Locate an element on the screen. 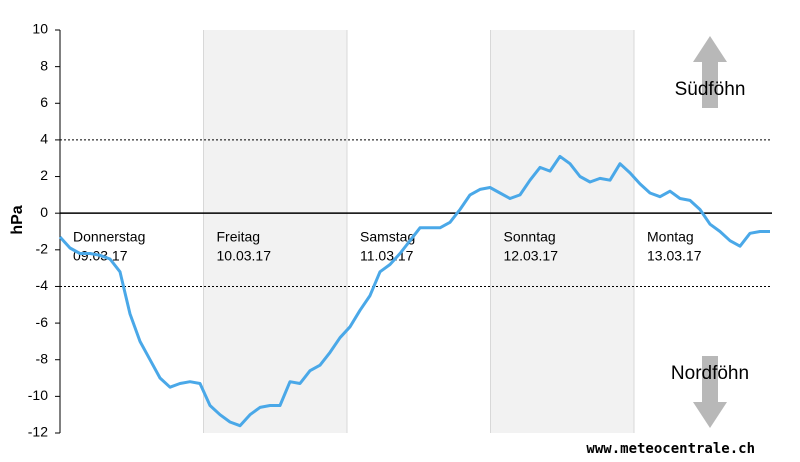 This screenshot has width=800, height=462. y-tick-label: 8 is located at coordinates (44, 65).